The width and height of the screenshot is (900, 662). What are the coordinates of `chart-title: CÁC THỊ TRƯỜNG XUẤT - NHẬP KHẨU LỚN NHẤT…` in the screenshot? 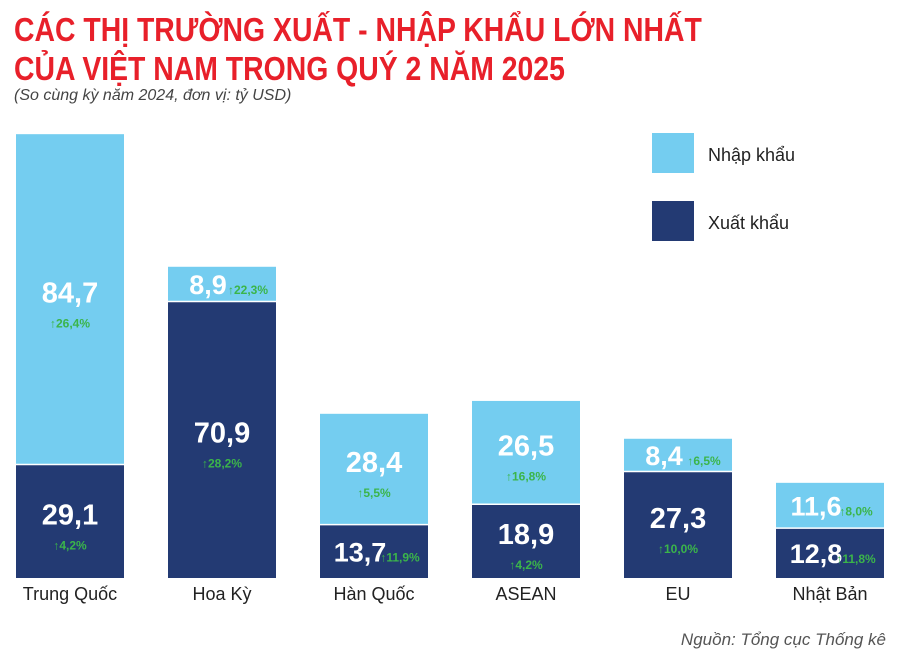 It's located at (358, 49).